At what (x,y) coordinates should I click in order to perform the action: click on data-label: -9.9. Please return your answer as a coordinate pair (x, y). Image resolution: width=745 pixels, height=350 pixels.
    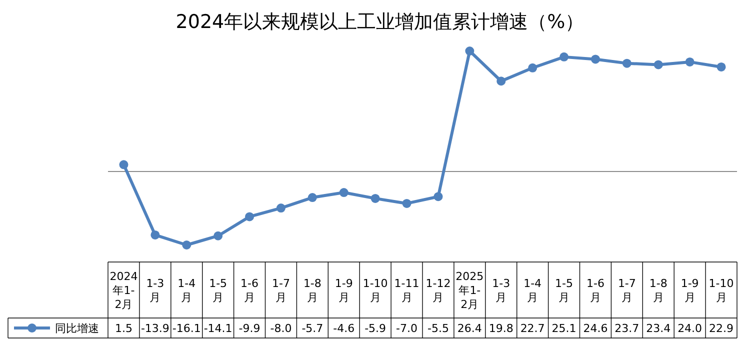
    Looking at the image, I should click on (249, 328).